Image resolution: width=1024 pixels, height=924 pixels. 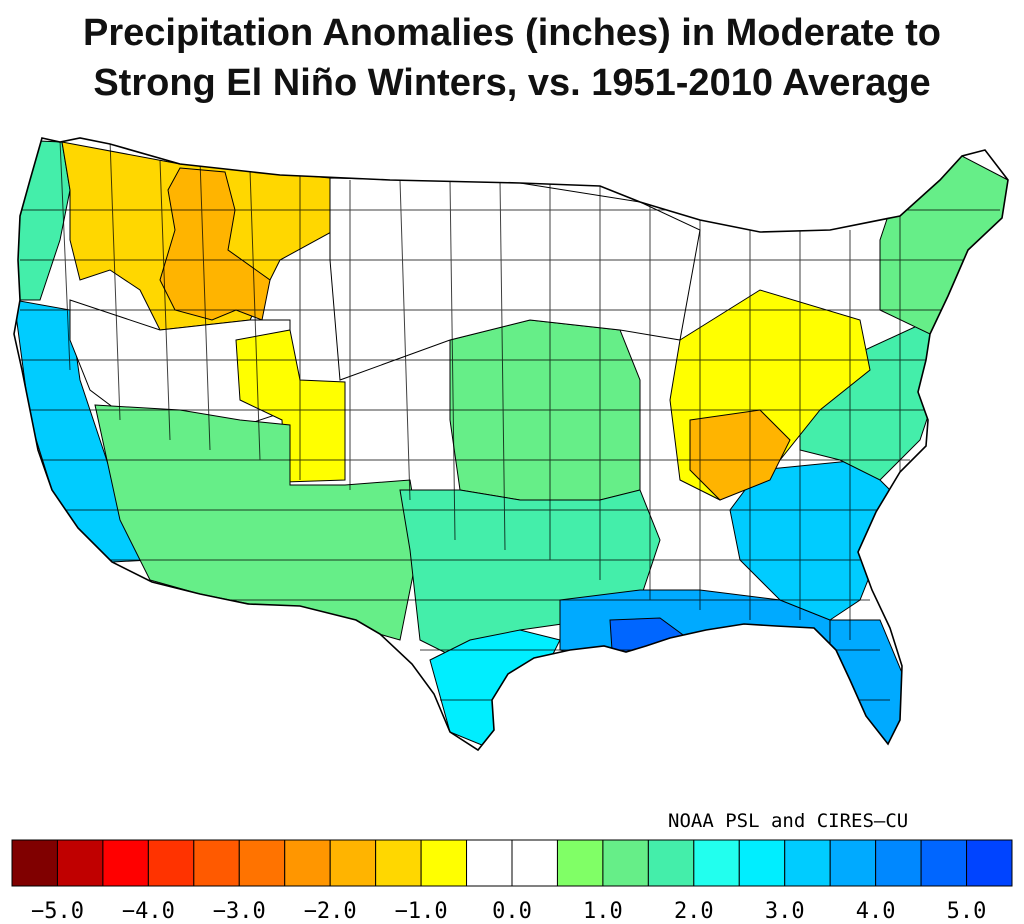 What do you see at coordinates (512, 911) in the screenshot?
I see `colorbar-tick-label: 0.0` at bounding box center [512, 911].